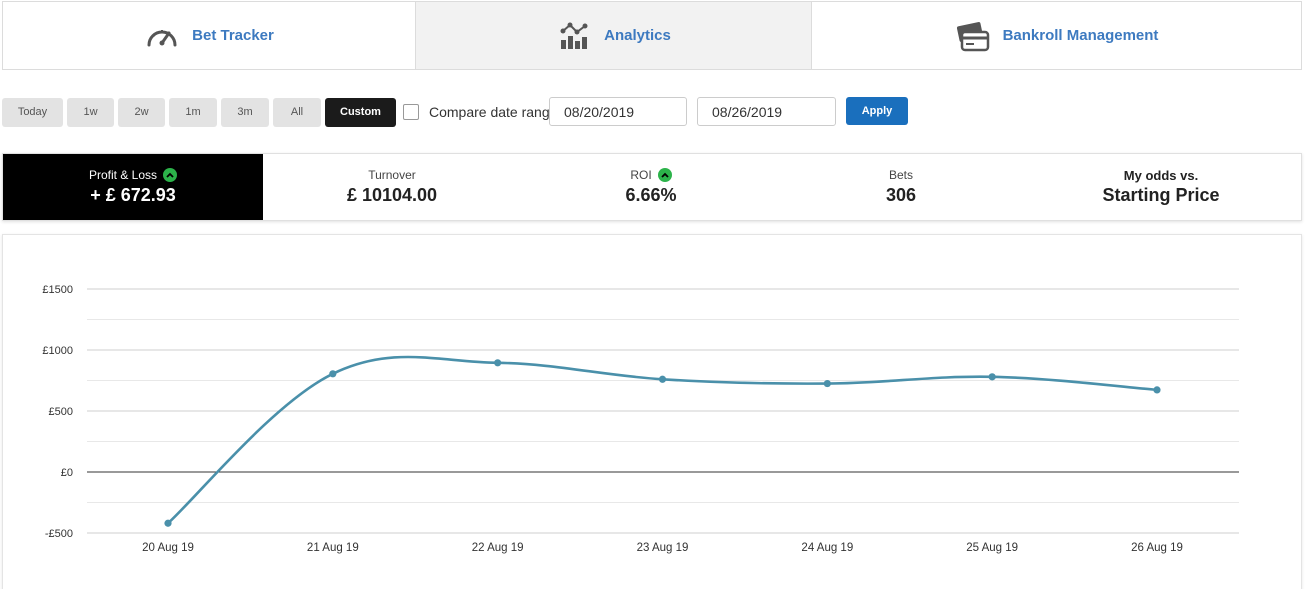 Image resolution: width=1308 pixels, height=589 pixels. Describe the element at coordinates (900, 175) in the screenshot. I see `bets-label: Bets` at that location.